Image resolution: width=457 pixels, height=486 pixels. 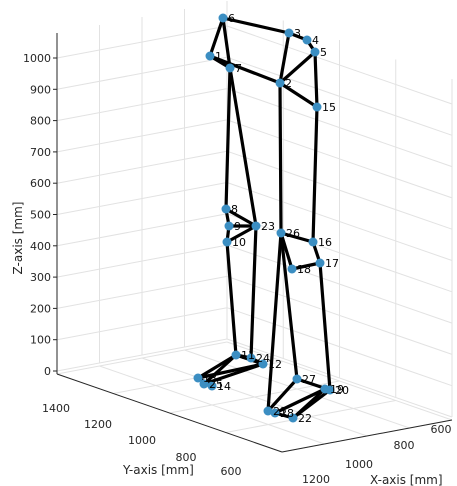 I want to click on joint-label: 9, so click(x=237, y=226).